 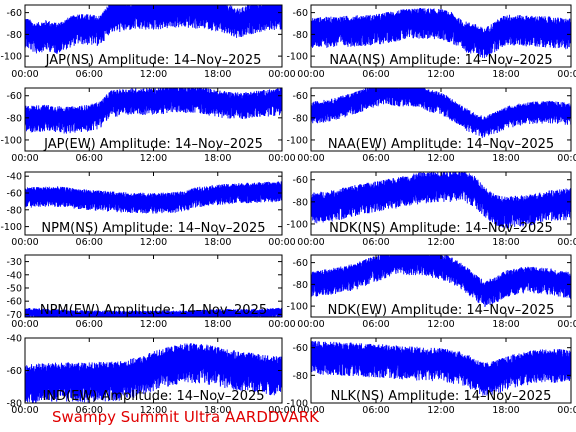 I want to click on y-tick-label: -70, so click(x=14, y=315).